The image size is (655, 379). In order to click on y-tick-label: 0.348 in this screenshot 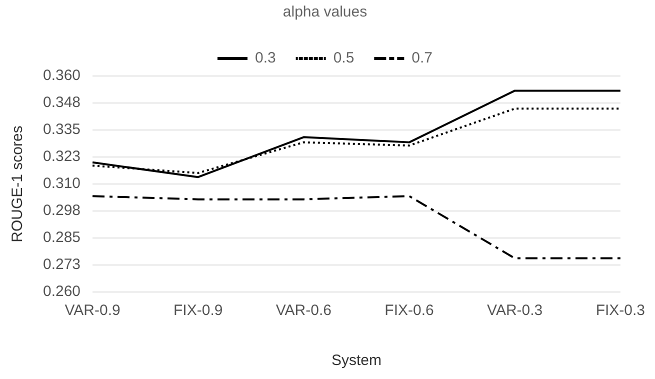, I will do `click(61, 103)`.